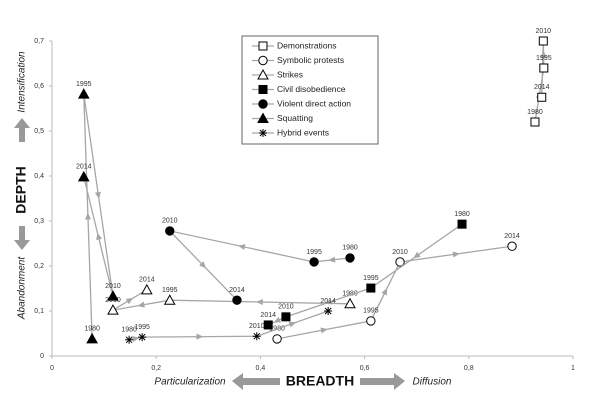  I want to click on trajectory-line, so click(259, 265).